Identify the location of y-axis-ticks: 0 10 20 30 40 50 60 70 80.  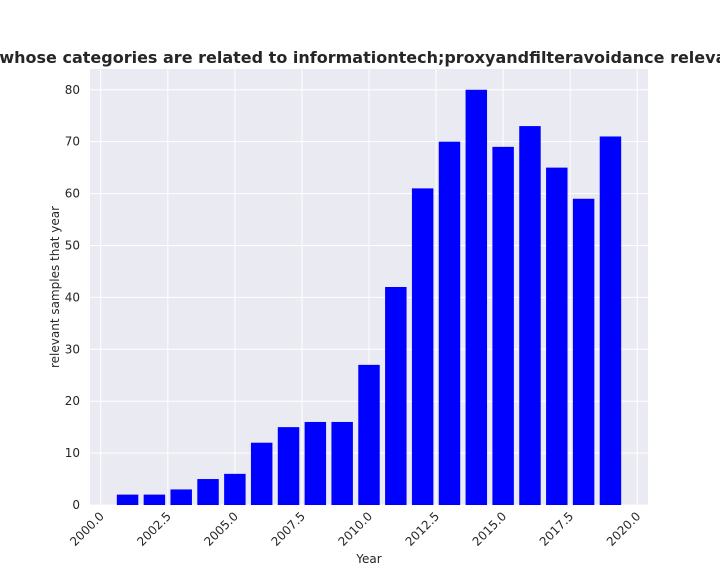
(72, 297).